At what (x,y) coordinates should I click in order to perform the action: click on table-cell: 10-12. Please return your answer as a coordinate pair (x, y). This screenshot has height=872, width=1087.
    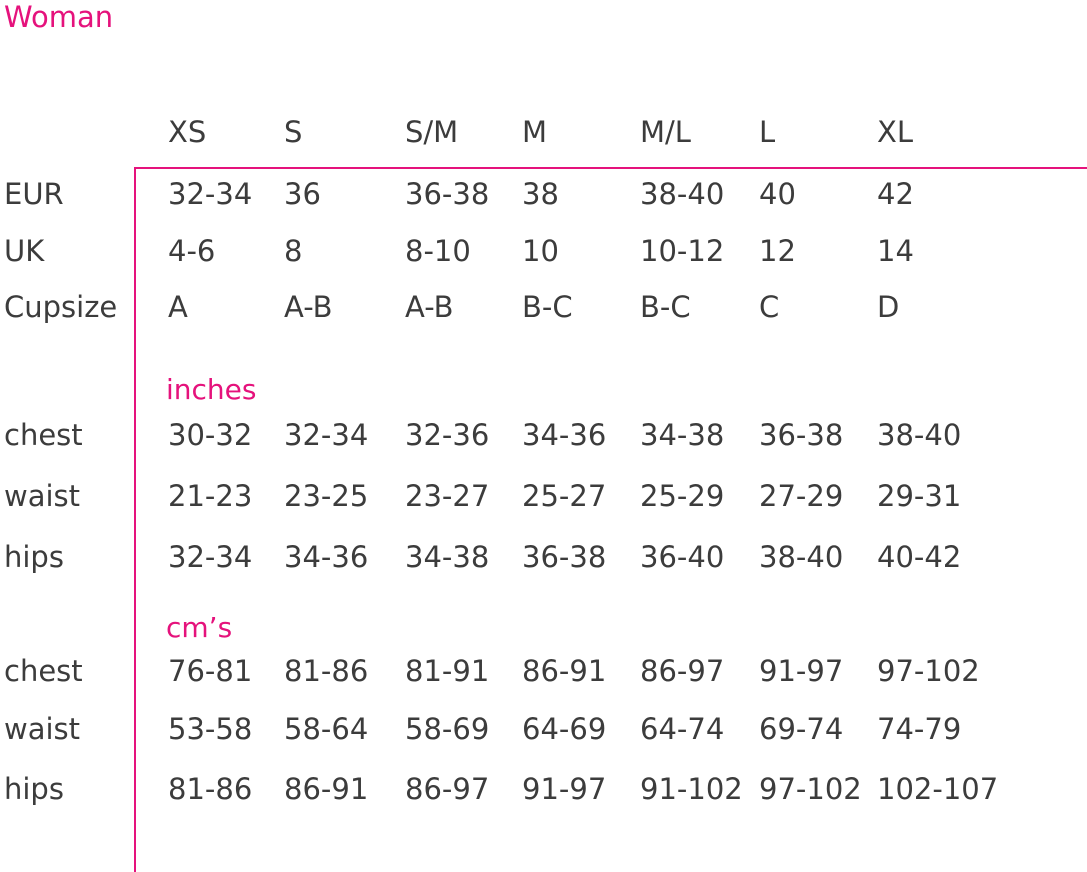
    Looking at the image, I should click on (682, 251).